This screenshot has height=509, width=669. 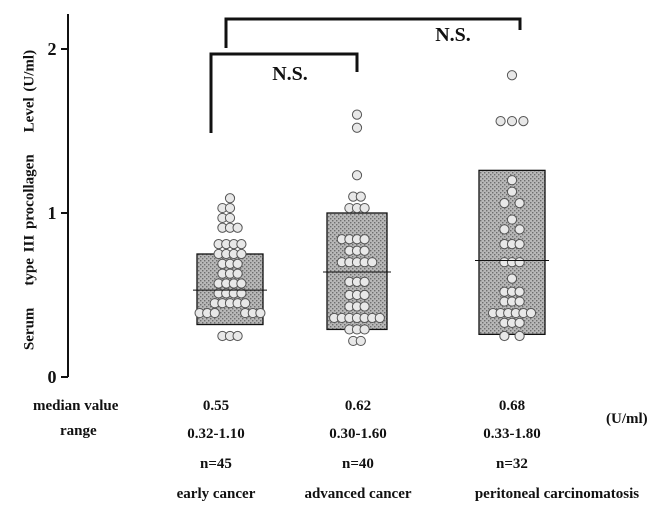 I want to click on group-label: early cancer, so click(x=216, y=494).